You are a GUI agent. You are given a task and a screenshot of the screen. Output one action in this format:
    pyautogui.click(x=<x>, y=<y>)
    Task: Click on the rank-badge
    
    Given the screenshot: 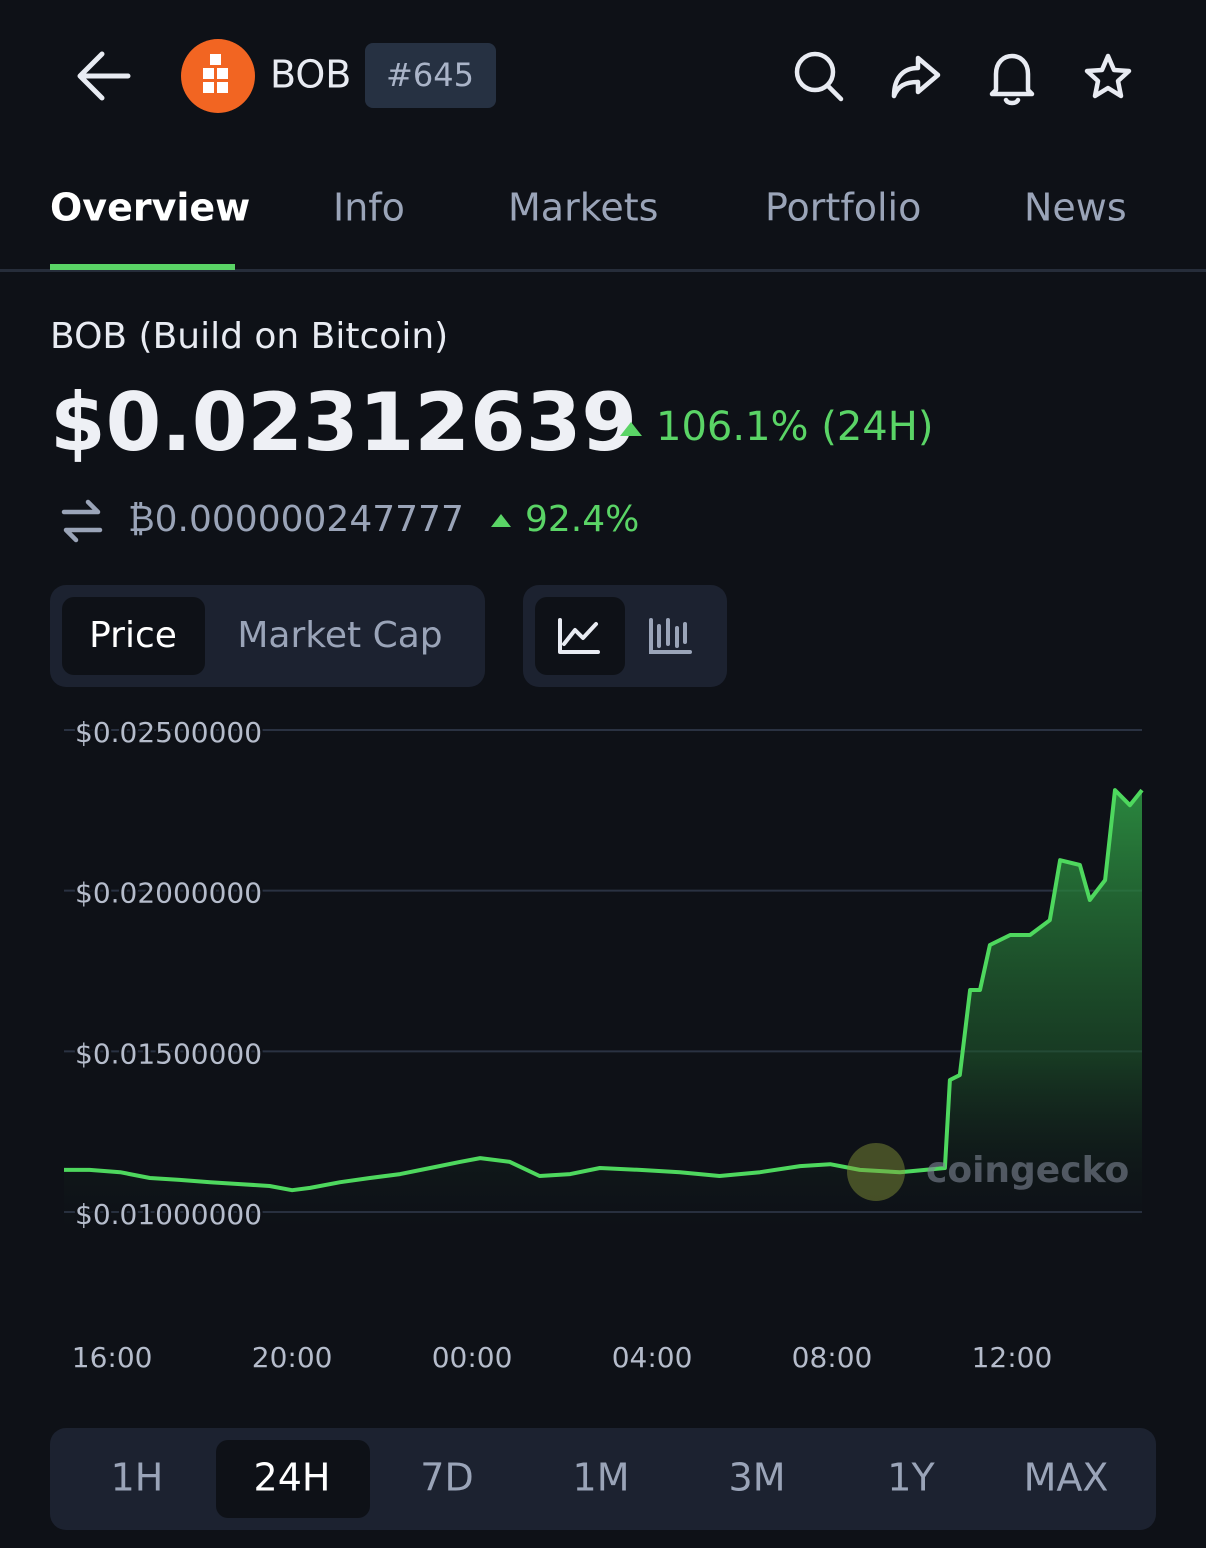 What is the action you would take?
    pyautogui.click(x=430, y=75)
    